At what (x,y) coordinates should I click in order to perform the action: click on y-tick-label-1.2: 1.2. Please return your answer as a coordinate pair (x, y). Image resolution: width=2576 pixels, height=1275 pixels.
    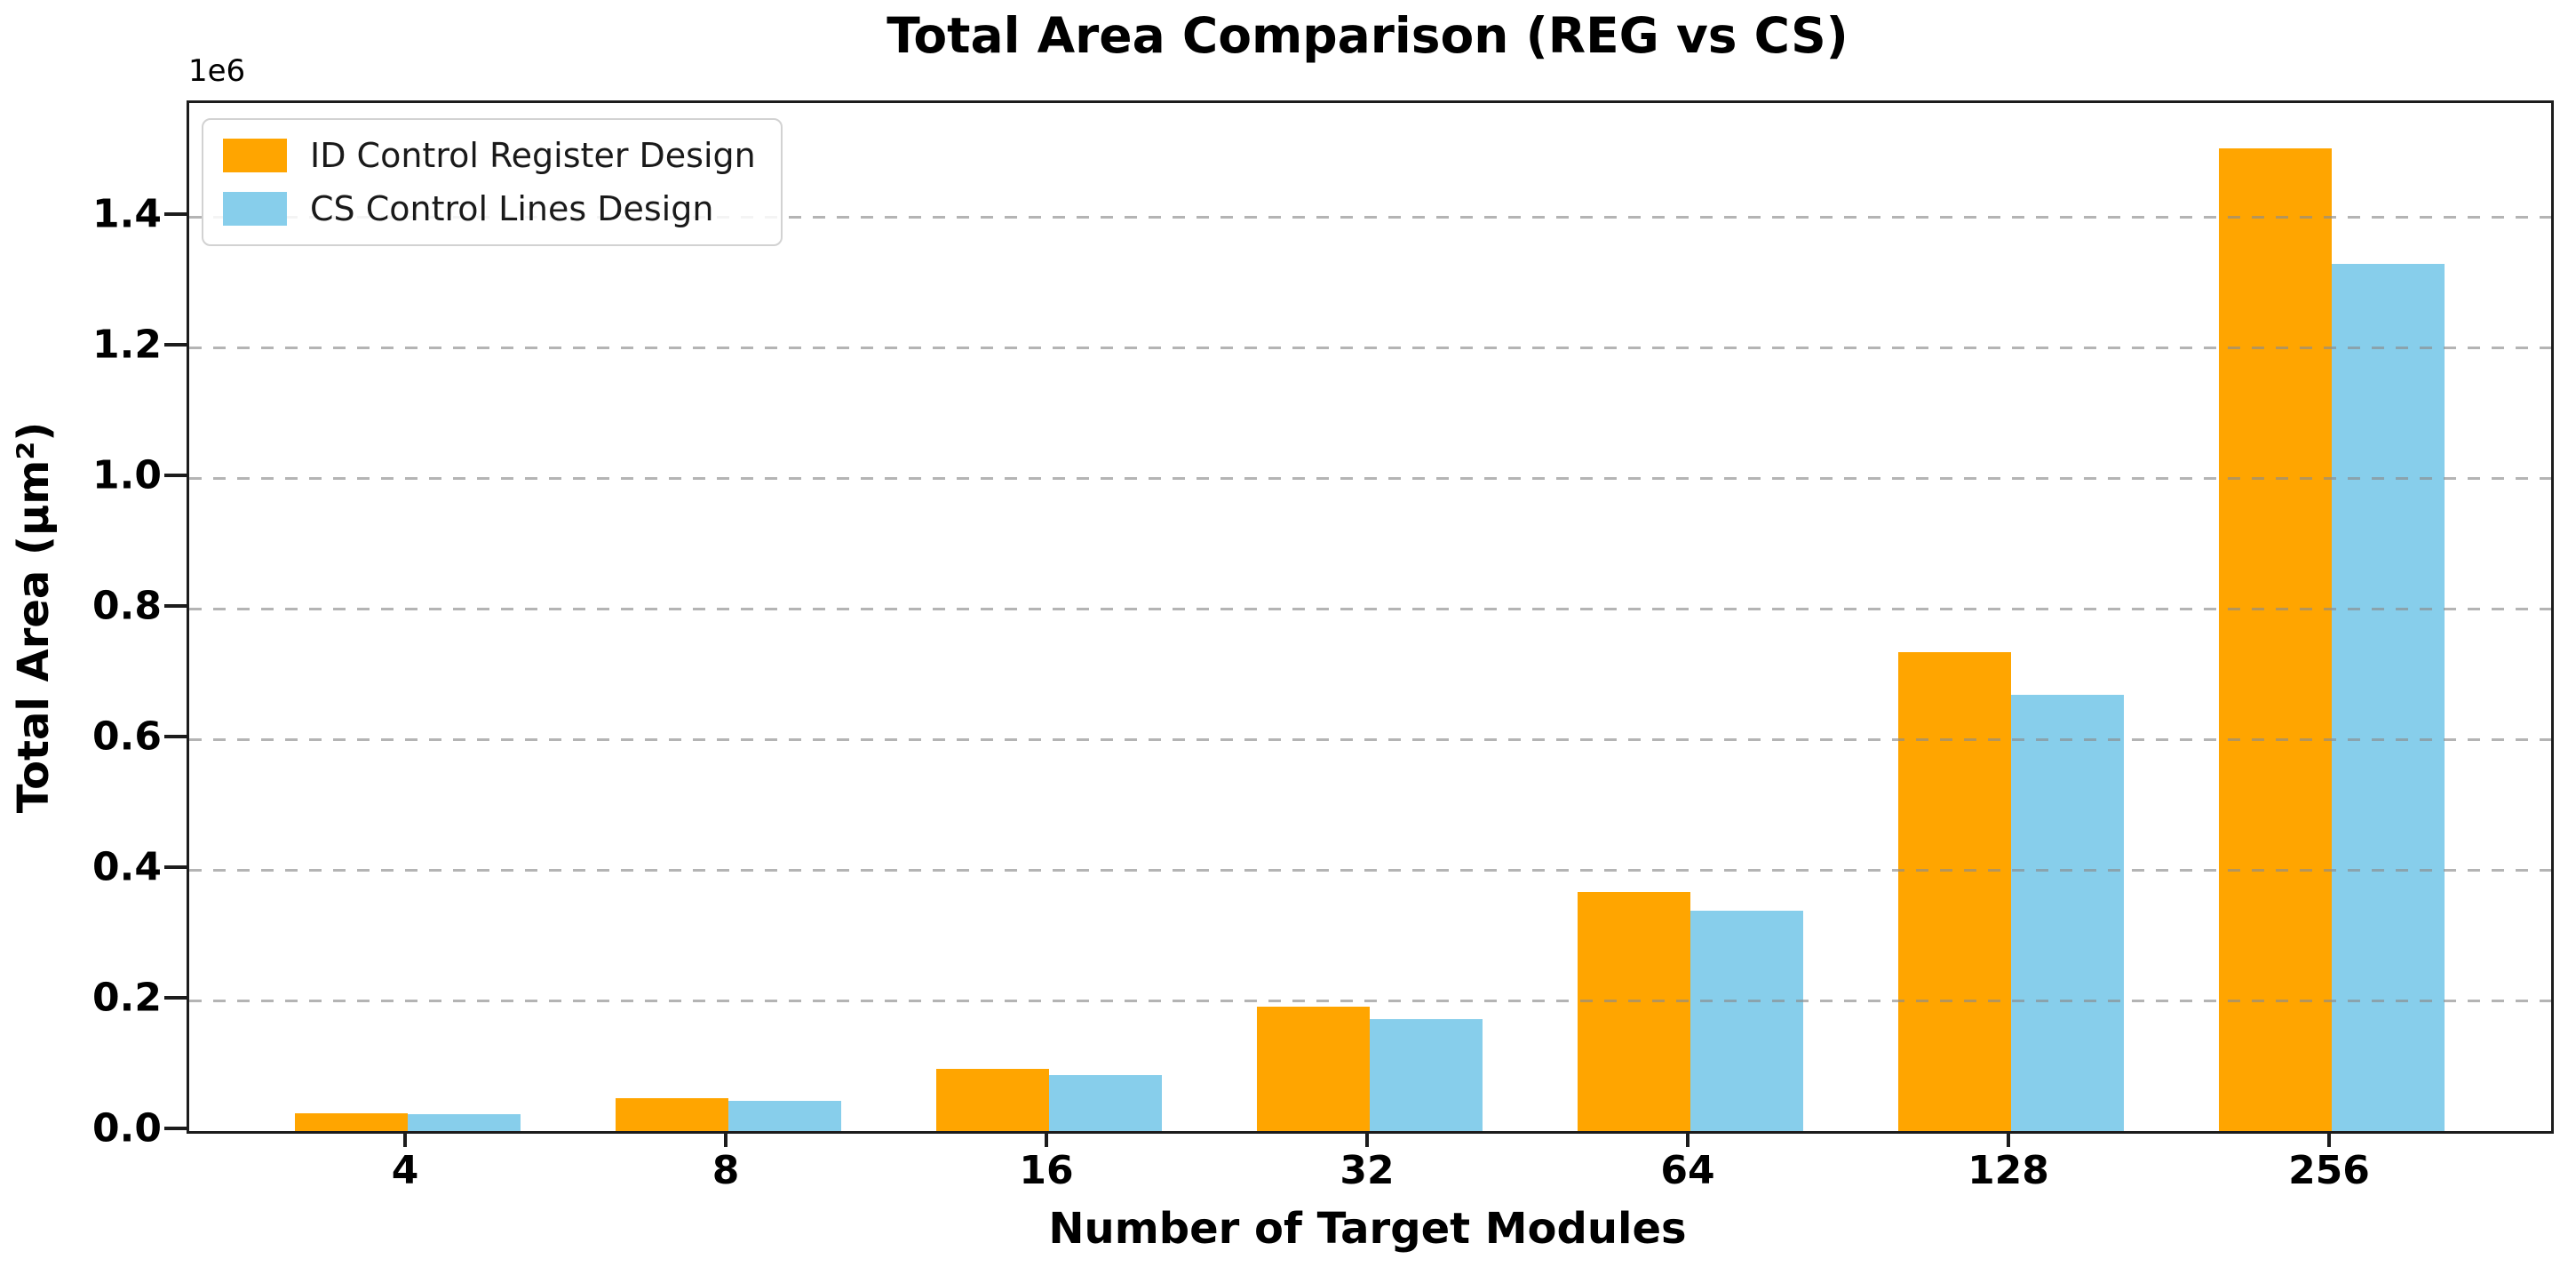
    Looking at the image, I should click on (127, 345).